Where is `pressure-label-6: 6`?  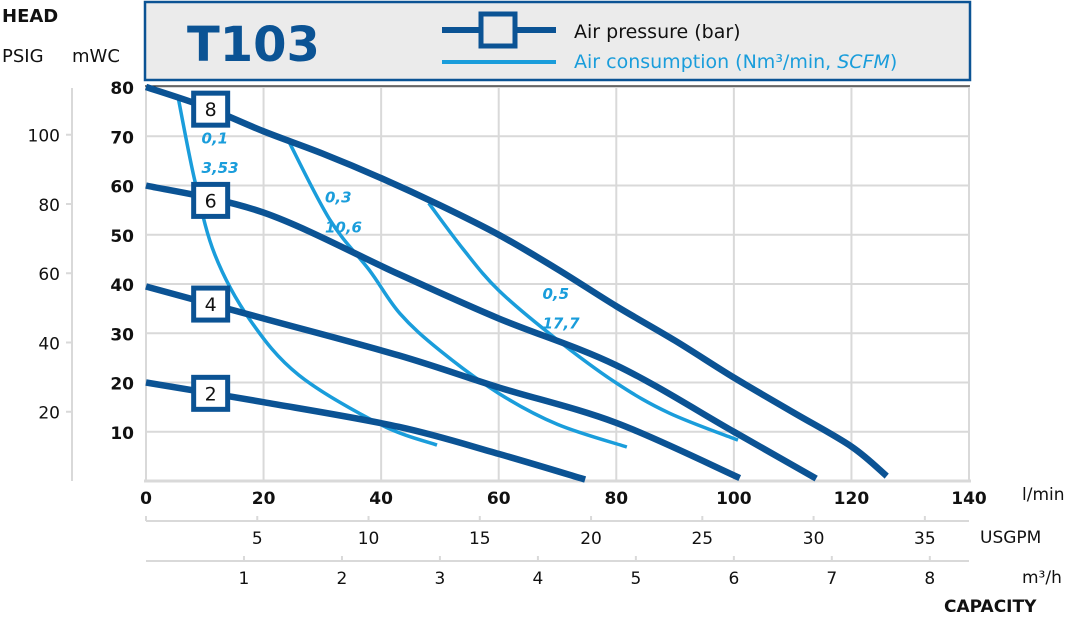 pressure-label-6: 6 is located at coordinates (211, 201).